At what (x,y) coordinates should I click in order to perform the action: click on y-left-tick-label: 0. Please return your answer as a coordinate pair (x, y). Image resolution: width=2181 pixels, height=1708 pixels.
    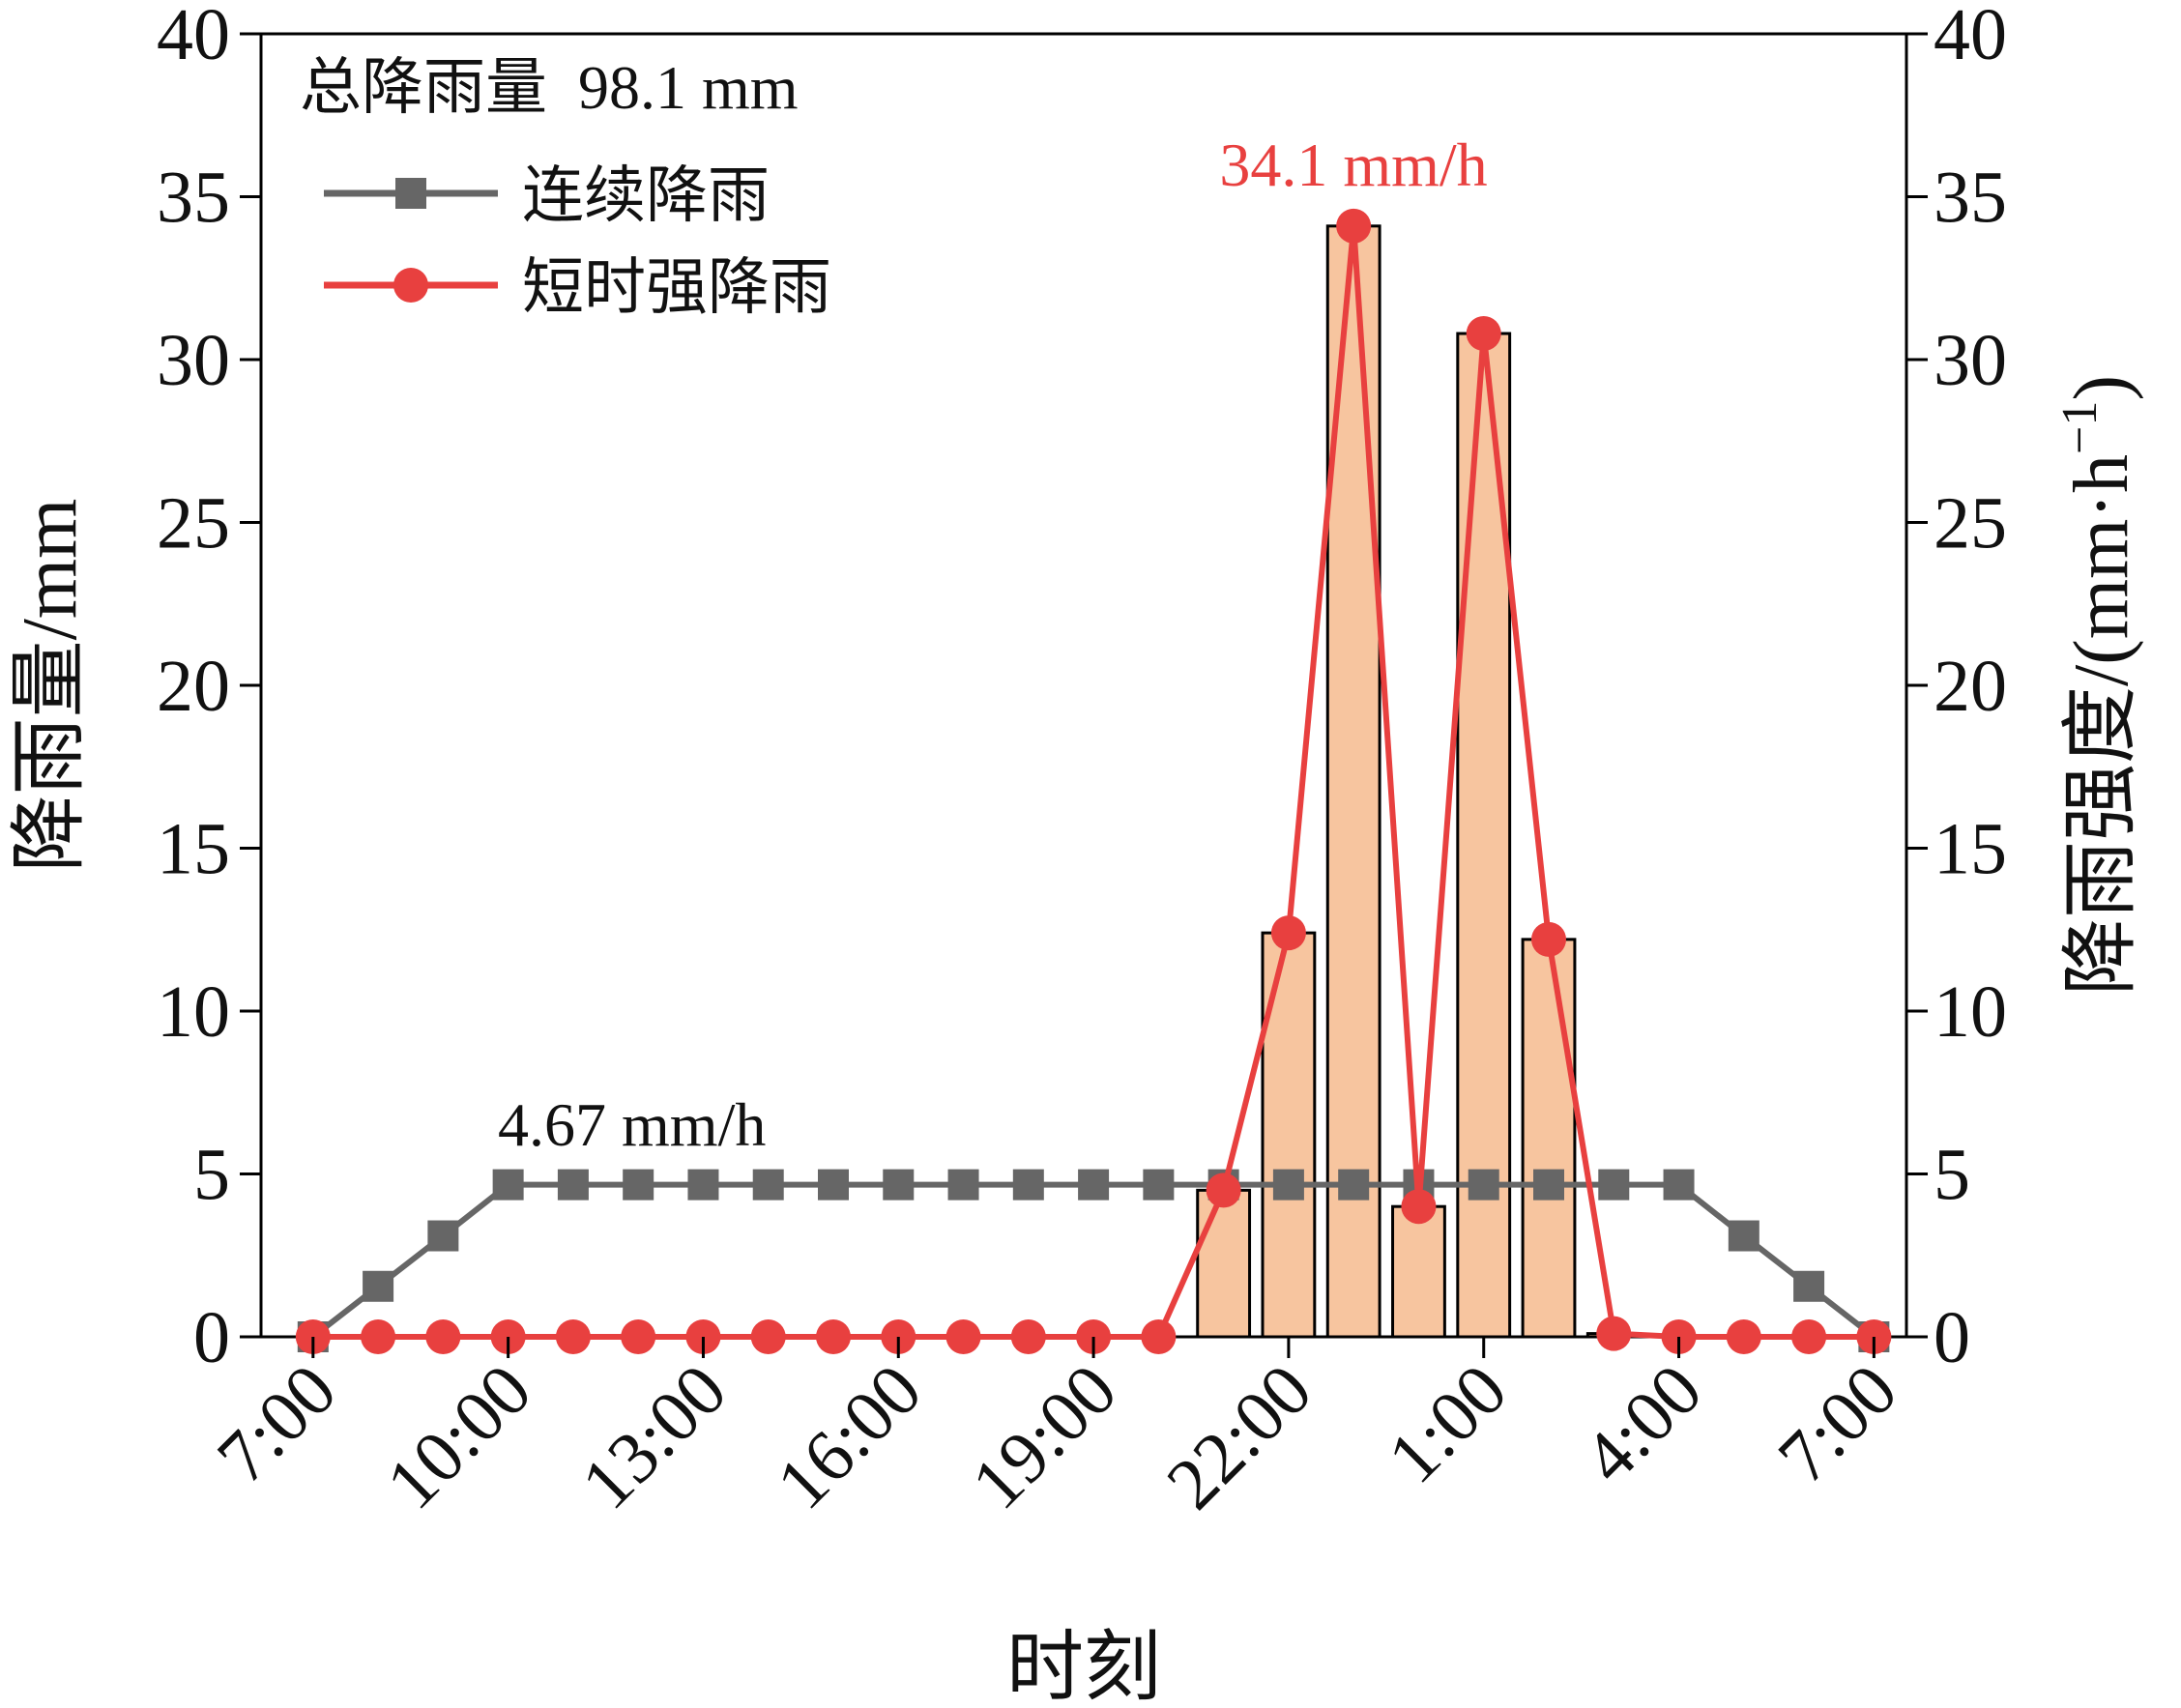
    Looking at the image, I should click on (212, 1337).